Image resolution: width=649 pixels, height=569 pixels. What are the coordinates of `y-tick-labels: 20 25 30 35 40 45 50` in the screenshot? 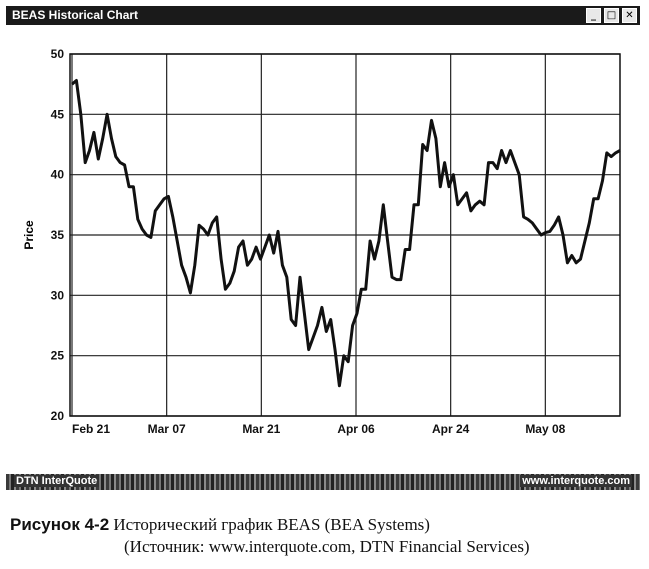 It's located at (58, 235).